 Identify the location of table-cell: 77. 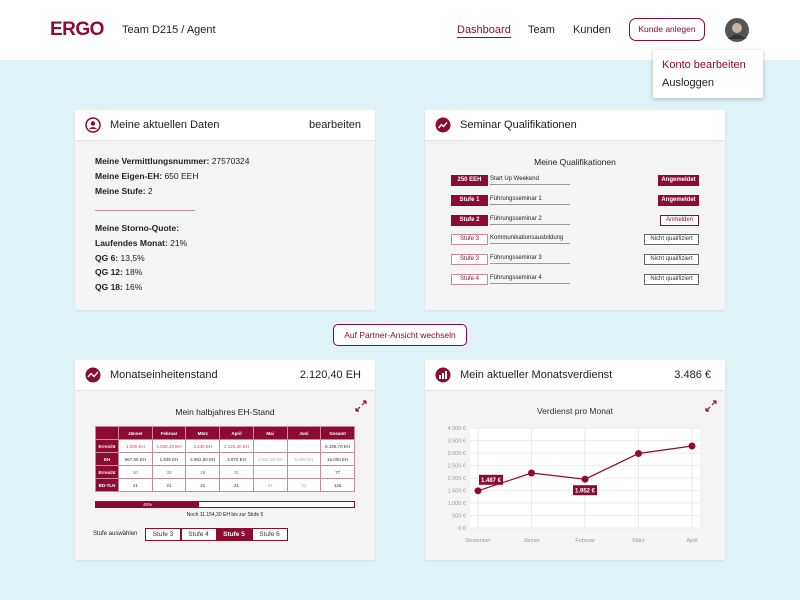
(337, 472).